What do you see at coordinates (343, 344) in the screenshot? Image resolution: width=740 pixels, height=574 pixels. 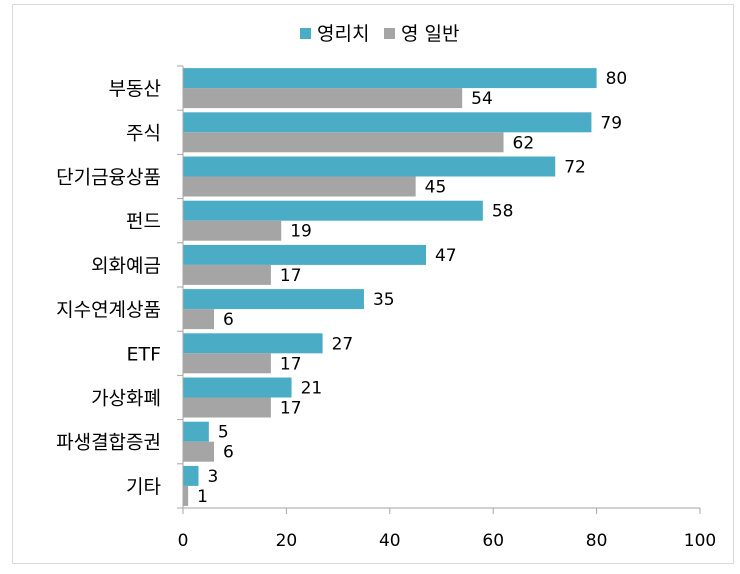 I see `value-label: 27` at bounding box center [343, 344].